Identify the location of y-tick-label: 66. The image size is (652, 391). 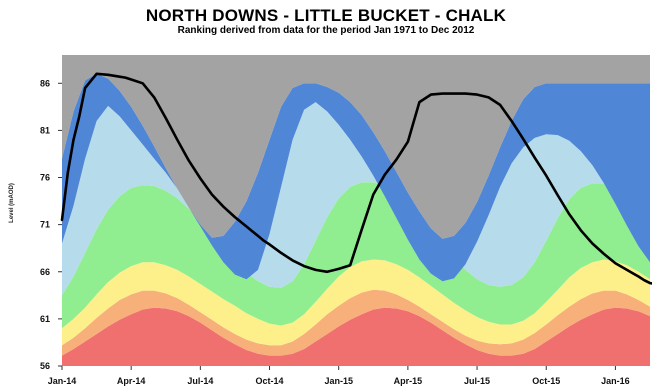
(45, 272).